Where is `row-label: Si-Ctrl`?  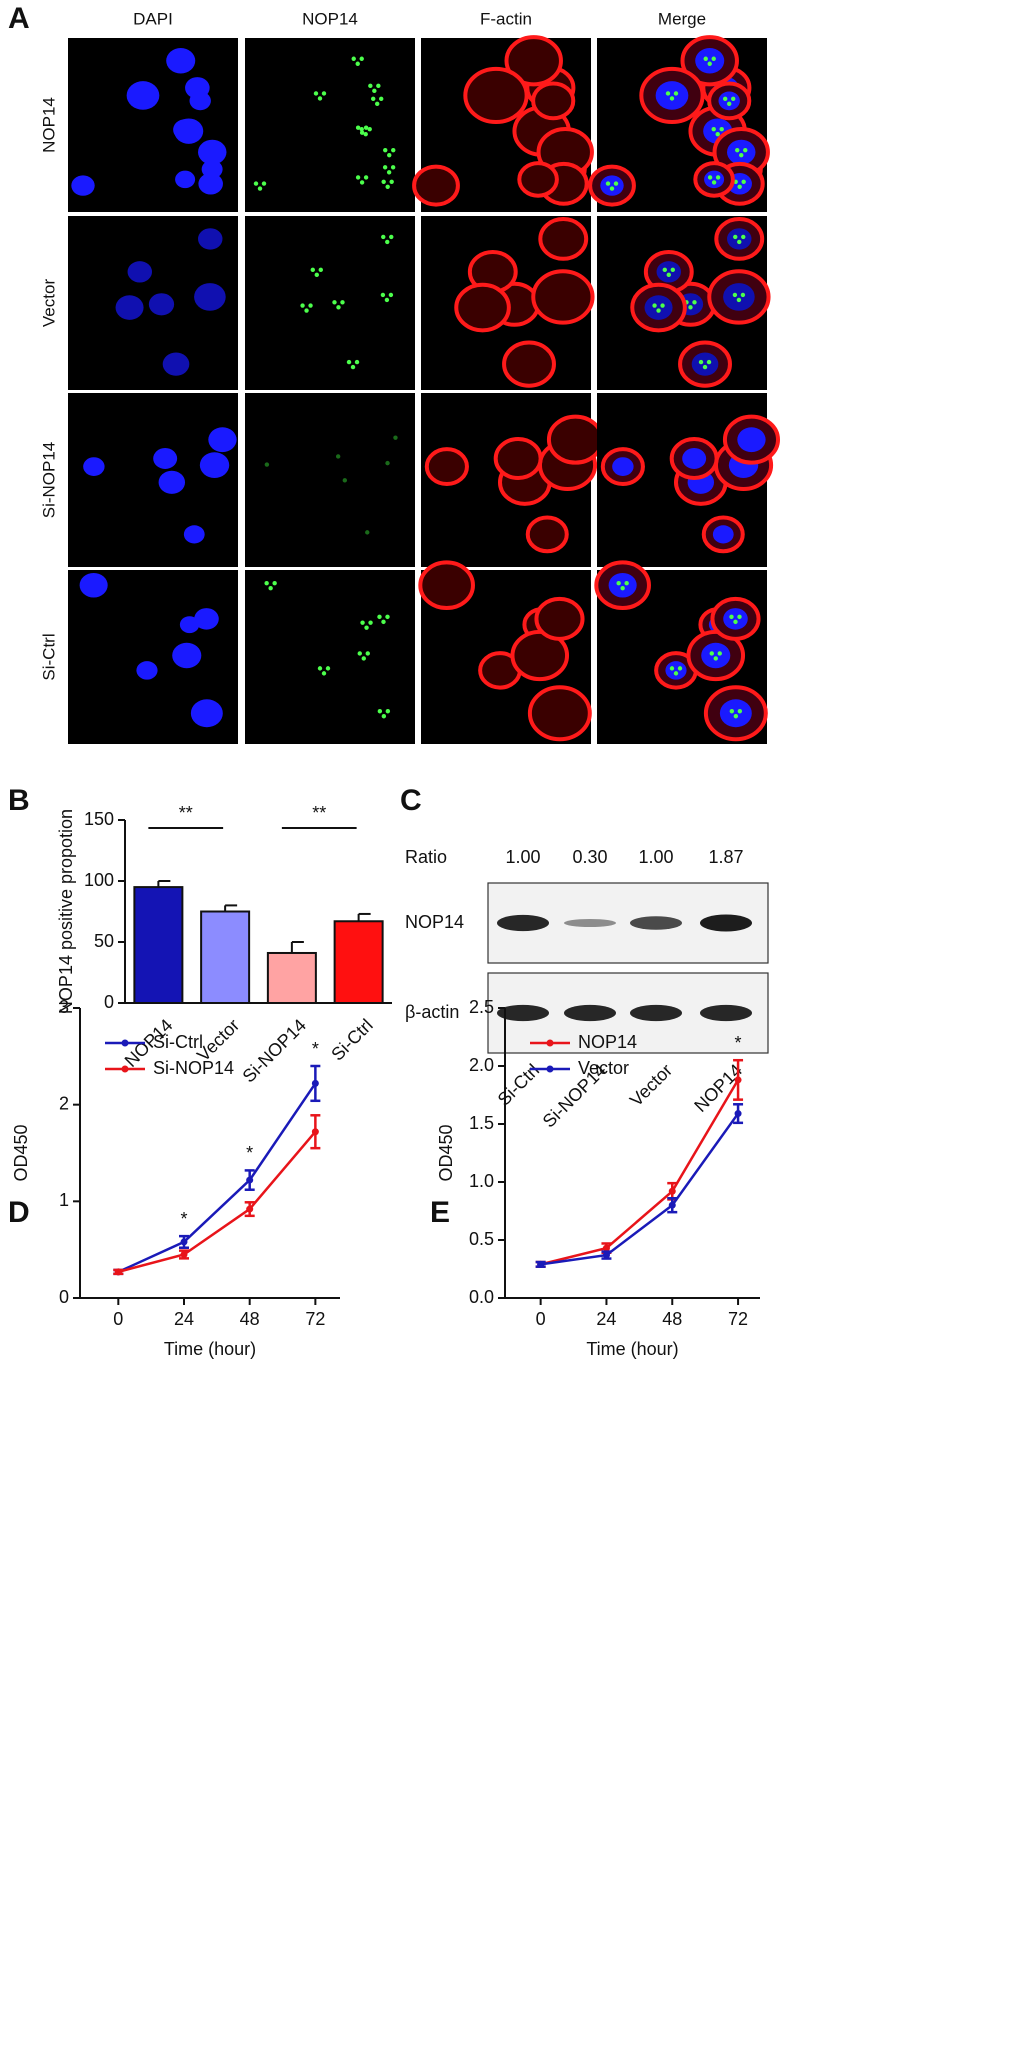
row-label: Si-Ctrl is located at coordinates (48, 656).